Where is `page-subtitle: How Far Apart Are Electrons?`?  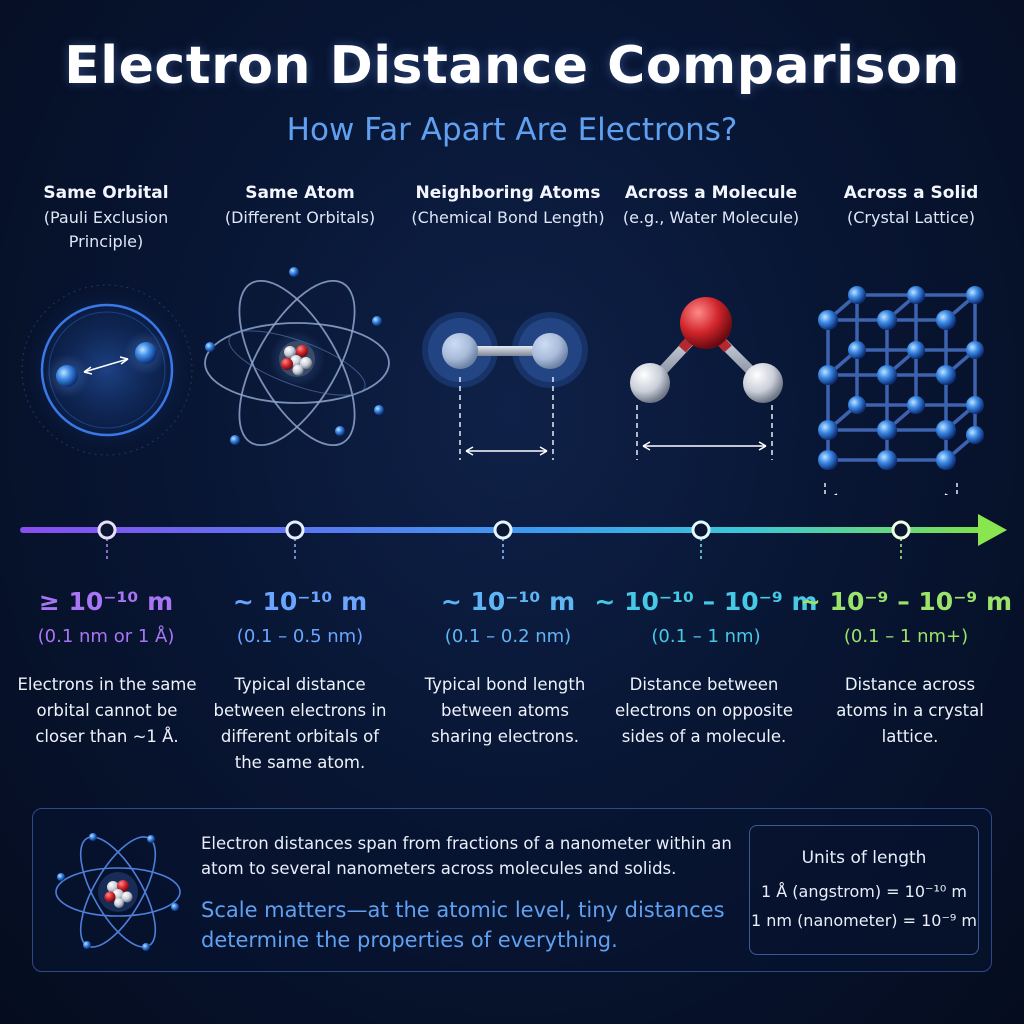 page-subtitle: How Far Apart Are Electrons? is located at coordinates (512, 130).